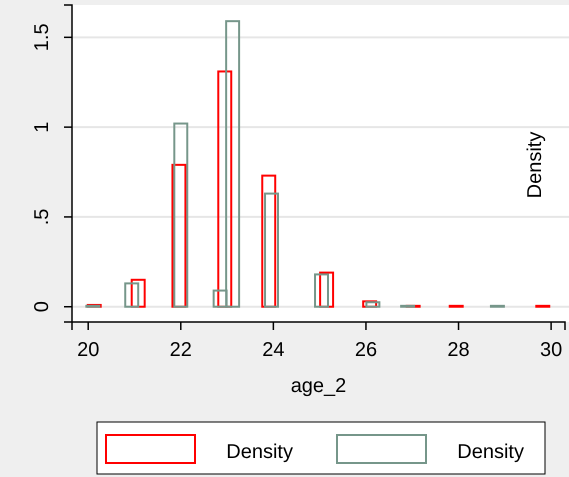 This screenshot has width=569, height=477. What do you see at coordinates (42, 37) in the screenshot?
I see `y-tick-label: 1.5` at bounding box center [42, 37].